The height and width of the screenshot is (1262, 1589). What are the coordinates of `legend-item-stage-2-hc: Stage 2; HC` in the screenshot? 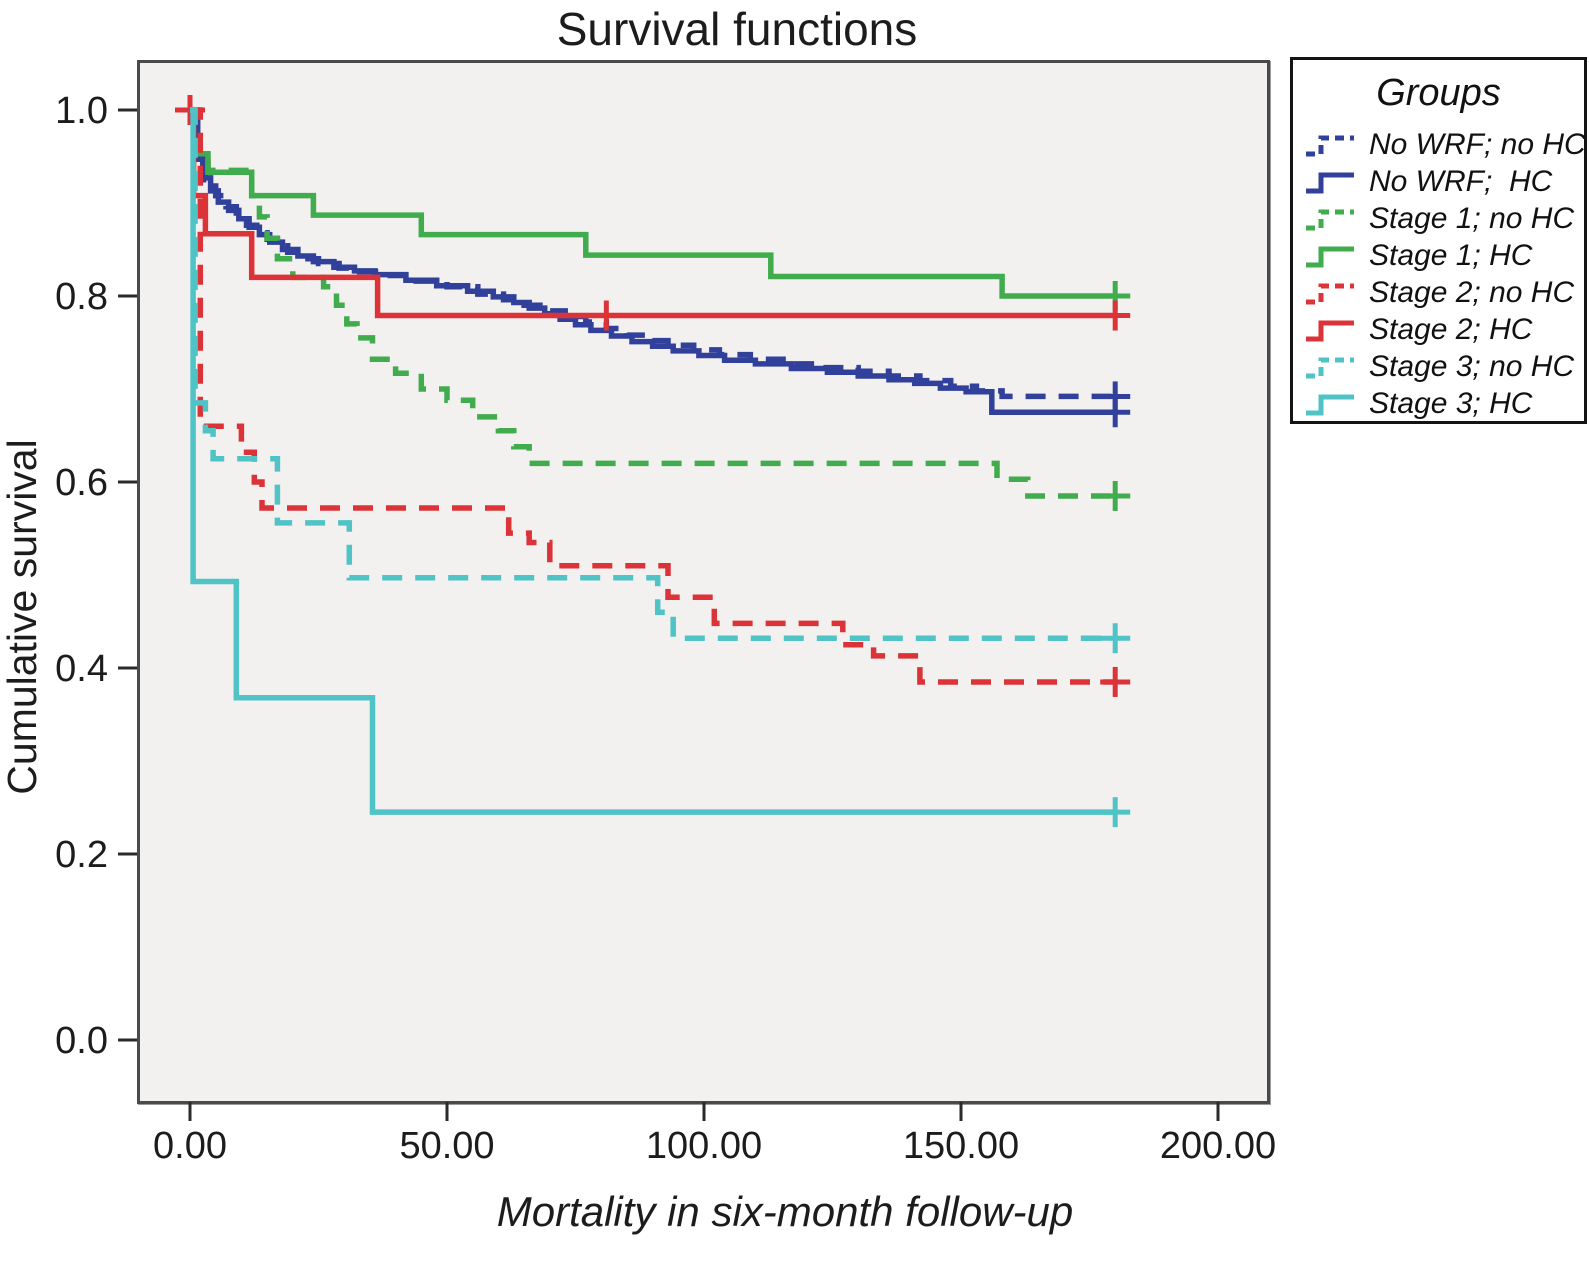 It's located at (1441, 329).